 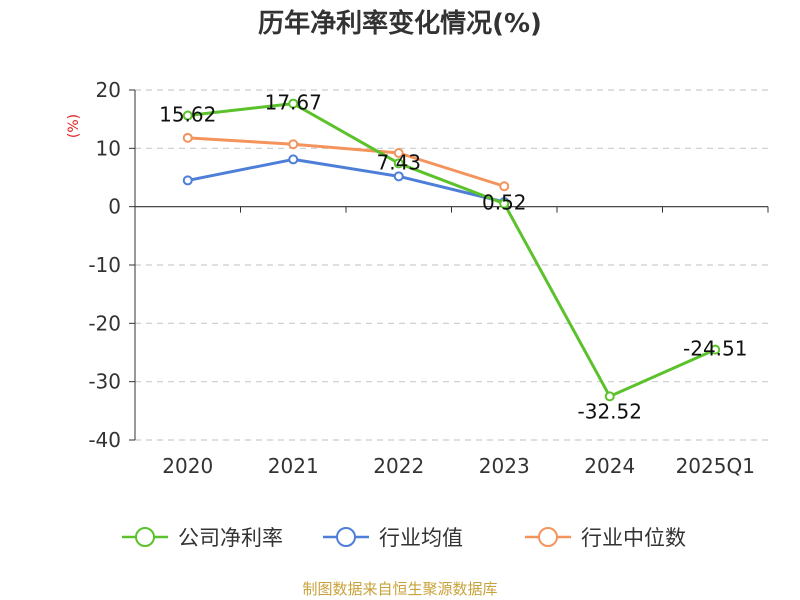 What do you see at coordinates (104, 323) in the screenshot?
I see `y-tick-label: -20` at bounding box center [104, 323].